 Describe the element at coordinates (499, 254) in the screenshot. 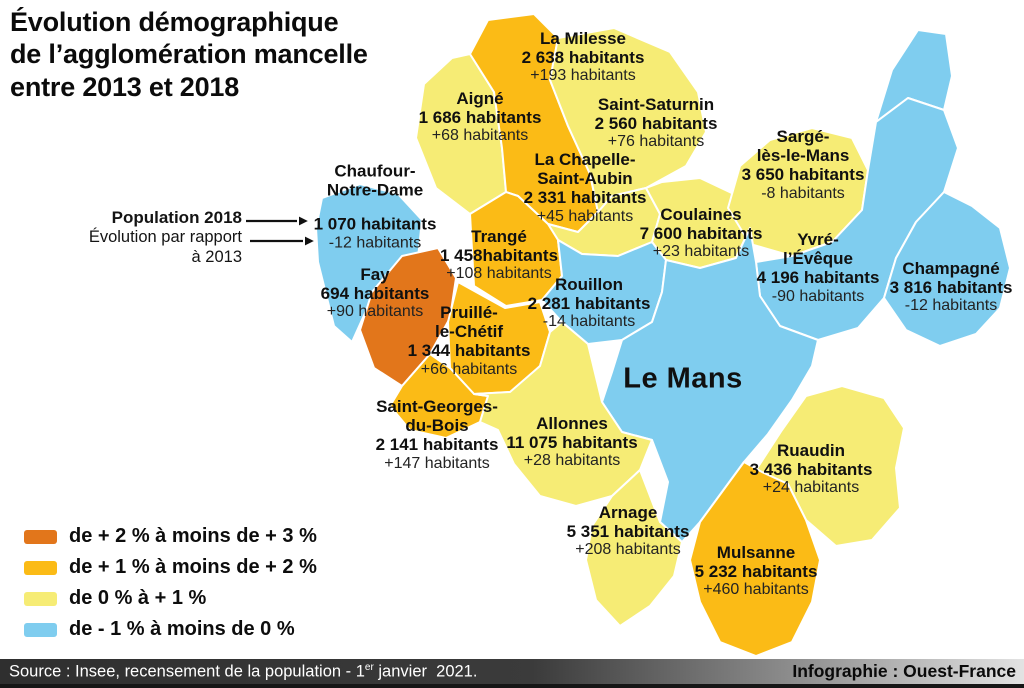

I see `label-trange: Trangé 1 458habitants +108 habitants` at that location.